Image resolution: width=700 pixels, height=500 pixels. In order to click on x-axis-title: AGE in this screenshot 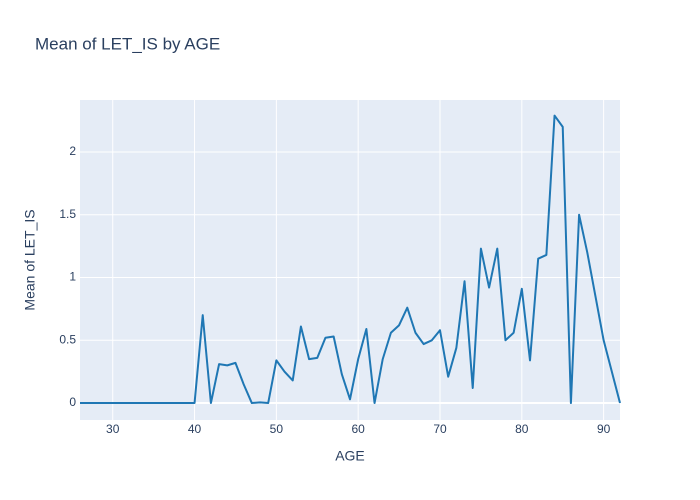, I will do `click(350, 456)`.